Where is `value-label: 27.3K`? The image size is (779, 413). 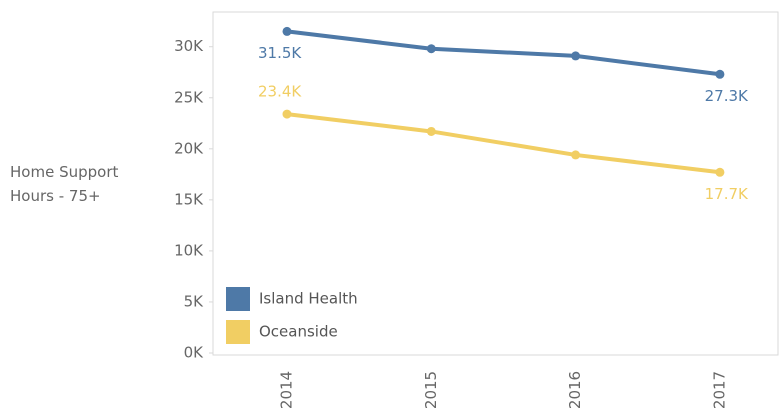 value-label: 27.3K is located at coordinates (727, 96).